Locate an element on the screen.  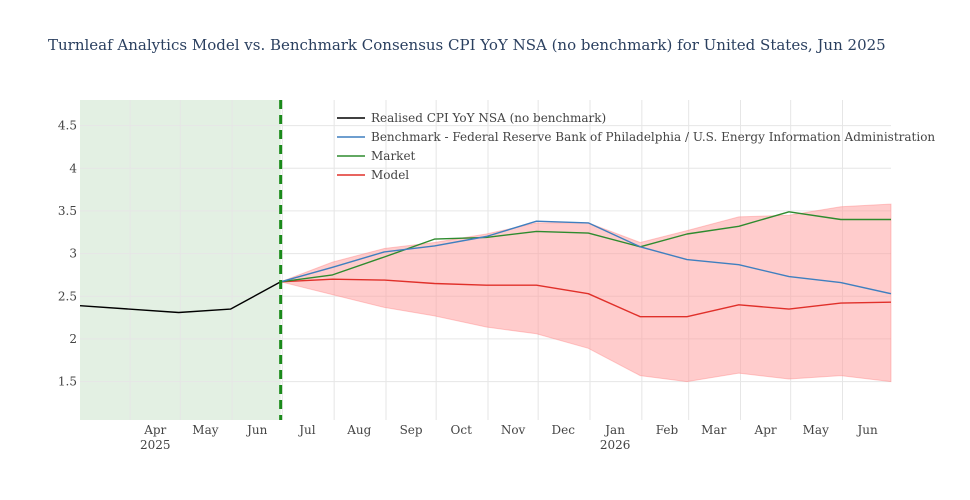
legend-label: Market is located at coordinates (393, 156).